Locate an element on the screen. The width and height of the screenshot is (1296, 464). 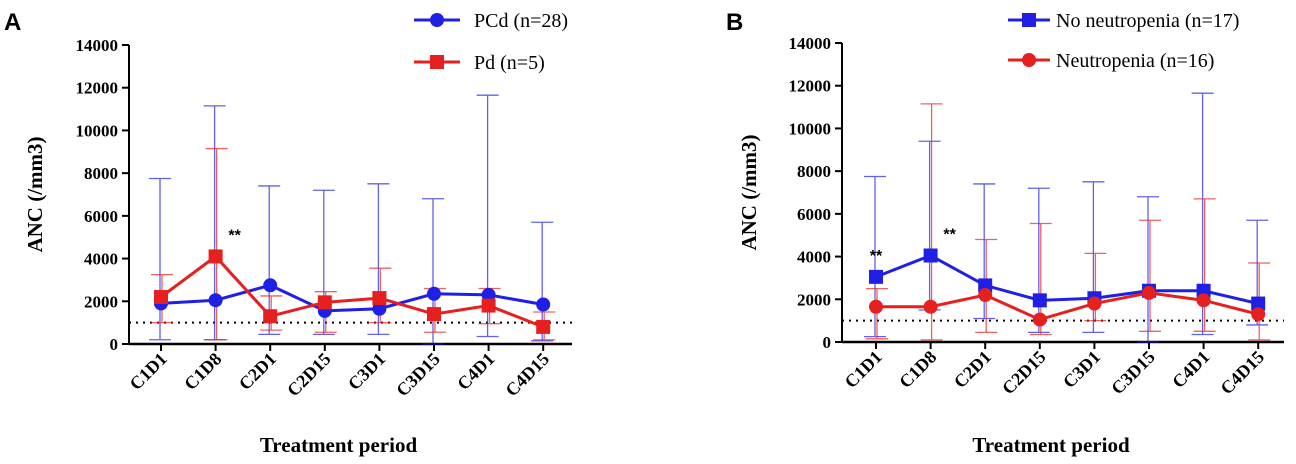
legend-entry: PCd (n=28) is located at coordinates (491, 21).